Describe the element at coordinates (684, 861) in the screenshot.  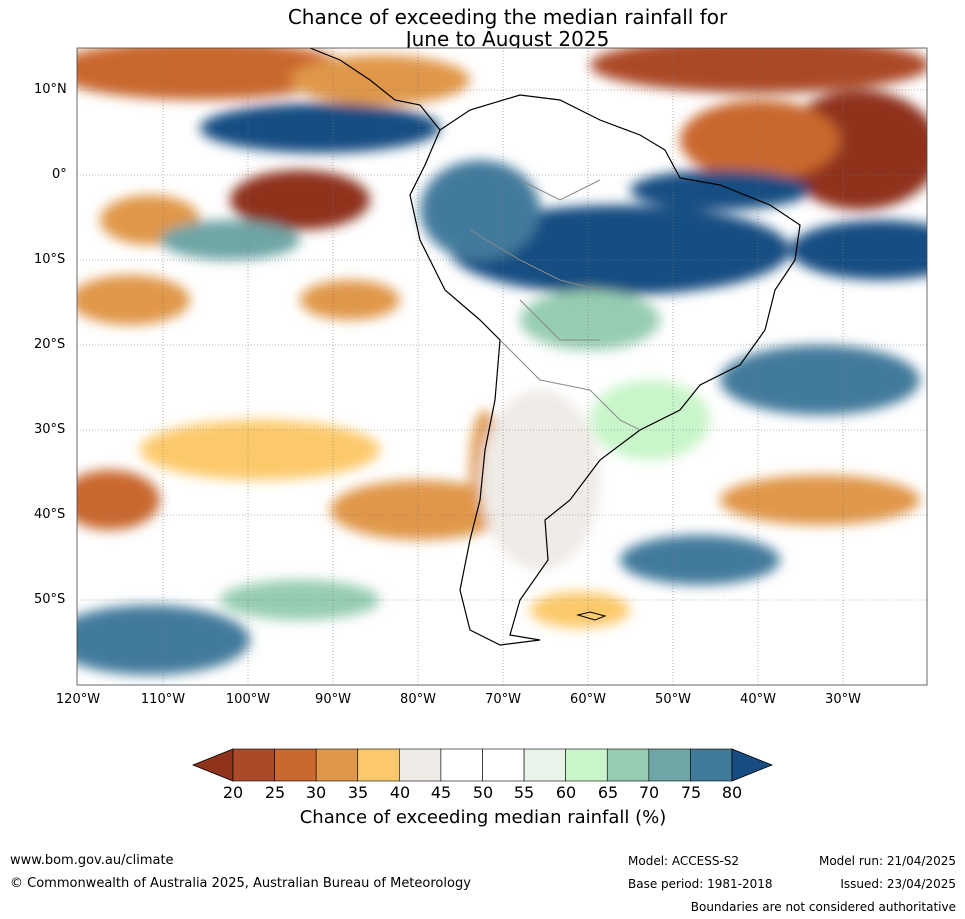
I see `footer-model: Model: ACCESS-S2` at that location.